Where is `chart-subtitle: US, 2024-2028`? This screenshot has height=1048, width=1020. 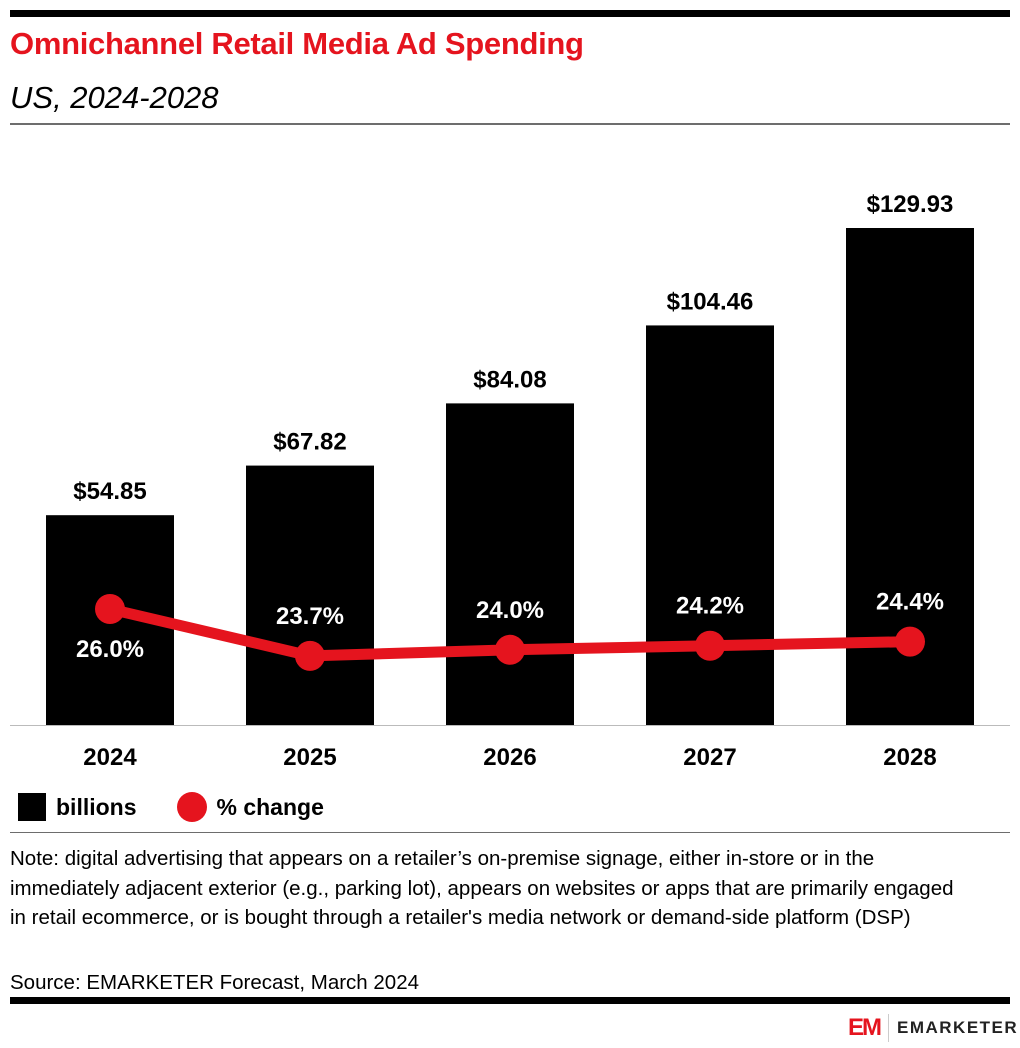
chart-subtitle: US, 2024-2028 is located at coordinates (114, 97).